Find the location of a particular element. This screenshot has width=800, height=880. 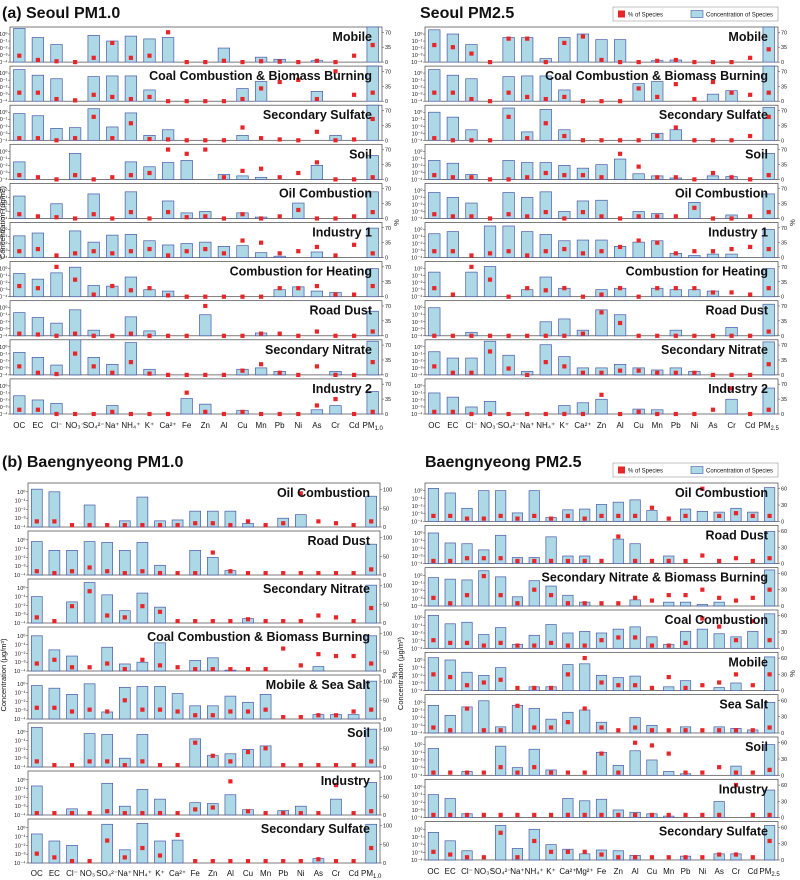

x-tick-label: Mn is located at coordinates (657, 425).